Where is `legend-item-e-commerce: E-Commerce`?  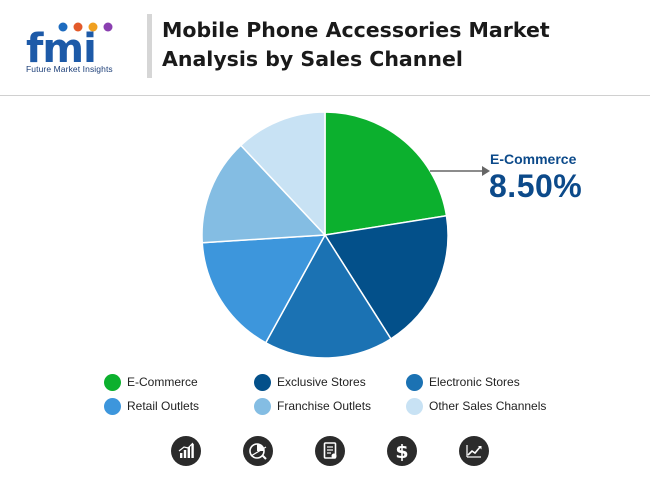
legend-item-e-commerce: E-Commerce is located at coordinates (151, 382).